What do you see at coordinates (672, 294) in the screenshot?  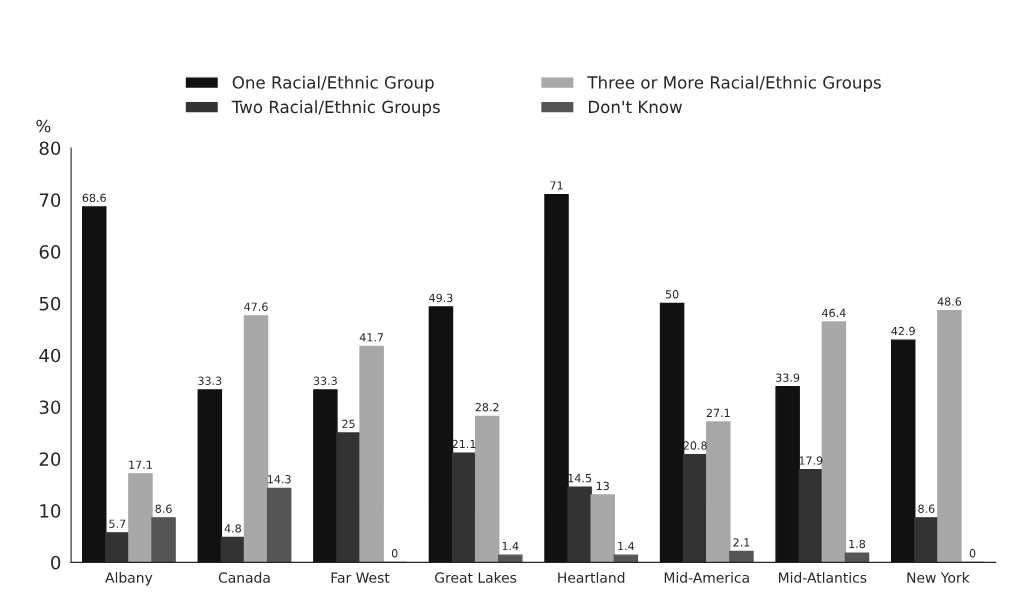 I see `data-label: 50` at bounding box center [672, 294].